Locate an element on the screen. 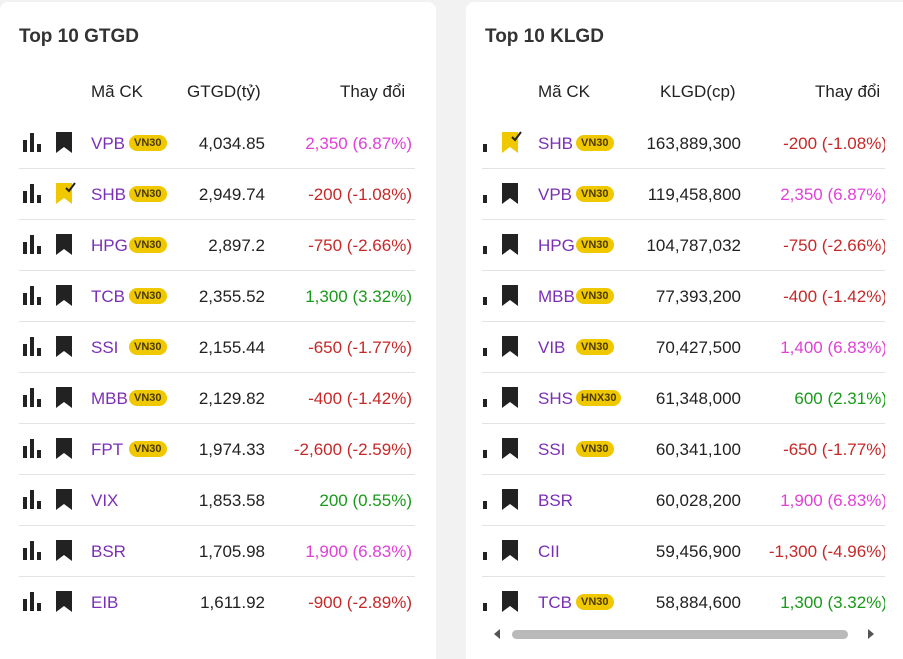 The height and width of the screenshot is (659, 903). horizontal-scrollbar is located at coordinates (685, 634).